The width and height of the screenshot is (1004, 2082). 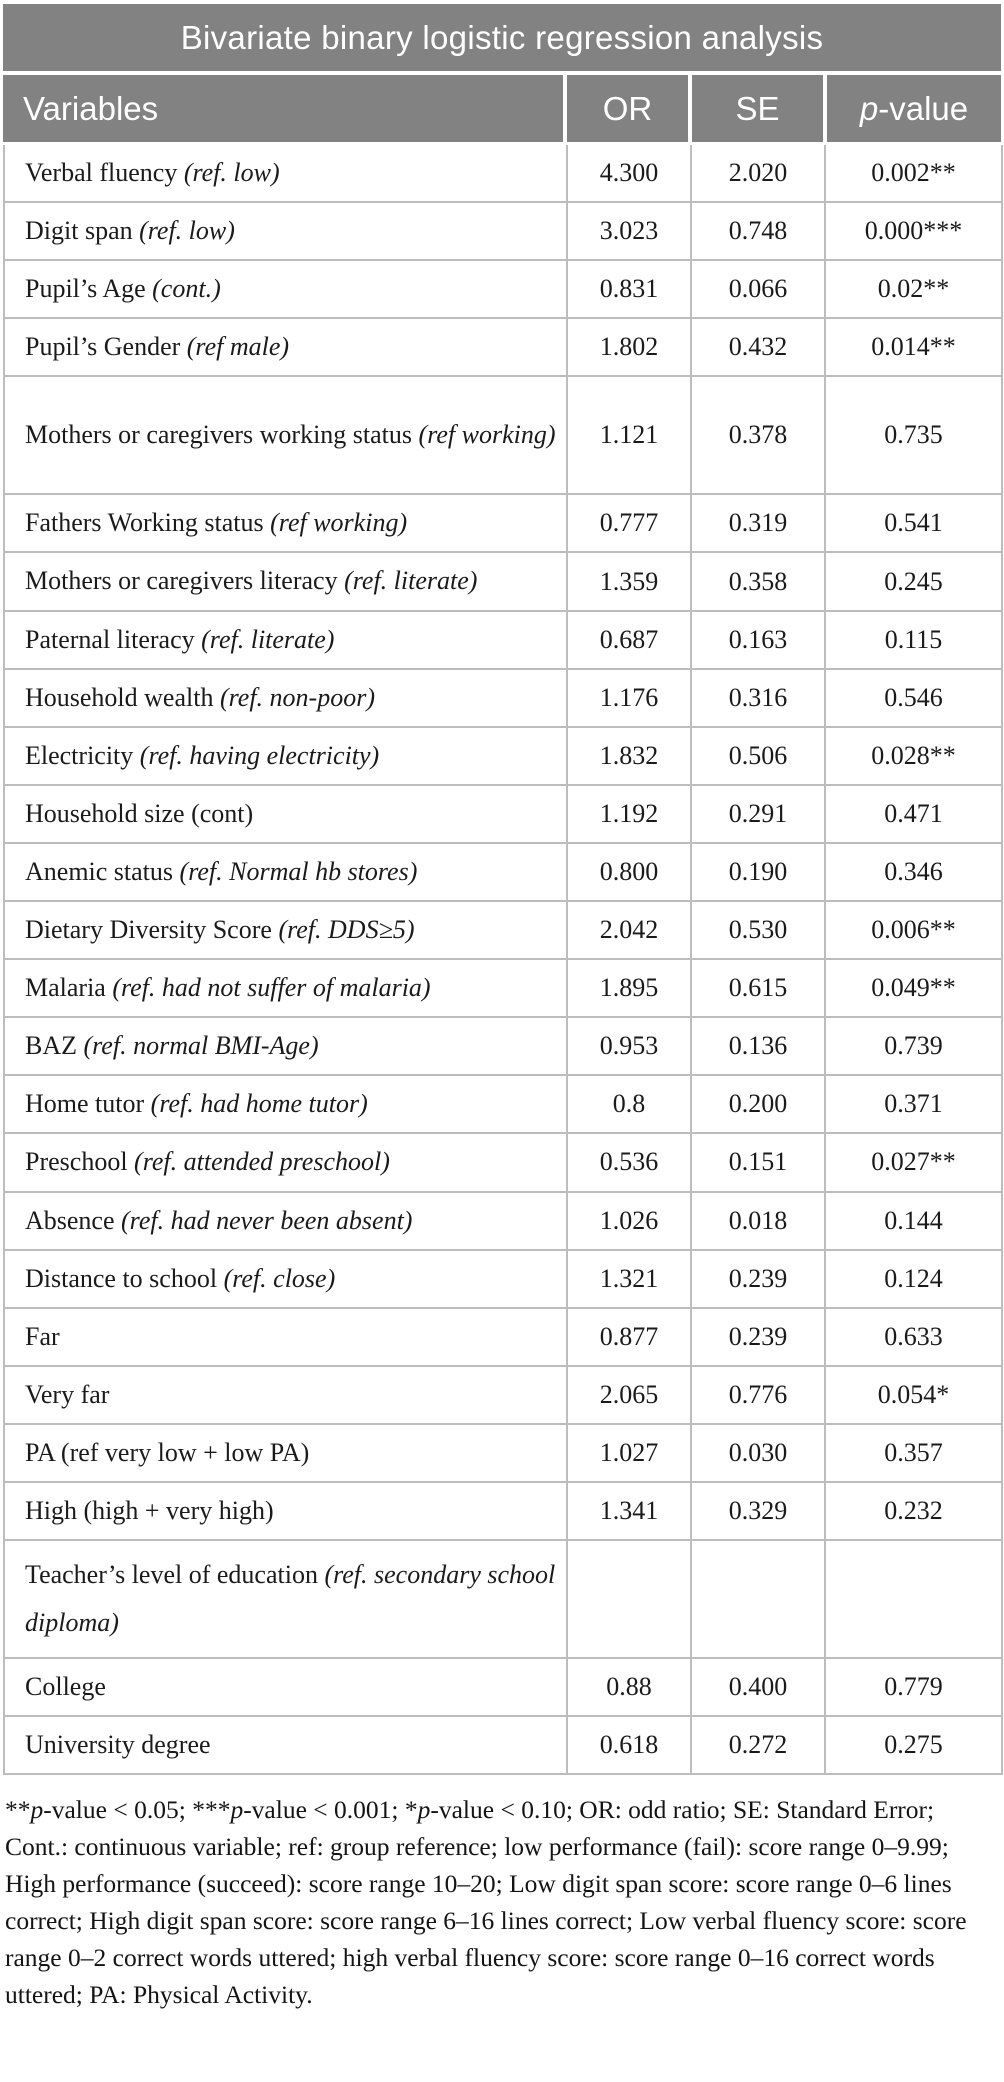 What do you see at coordinates (629, 581) in the screenshot?
I see `or-cell: 1.359` at bounding box center [629, 581].